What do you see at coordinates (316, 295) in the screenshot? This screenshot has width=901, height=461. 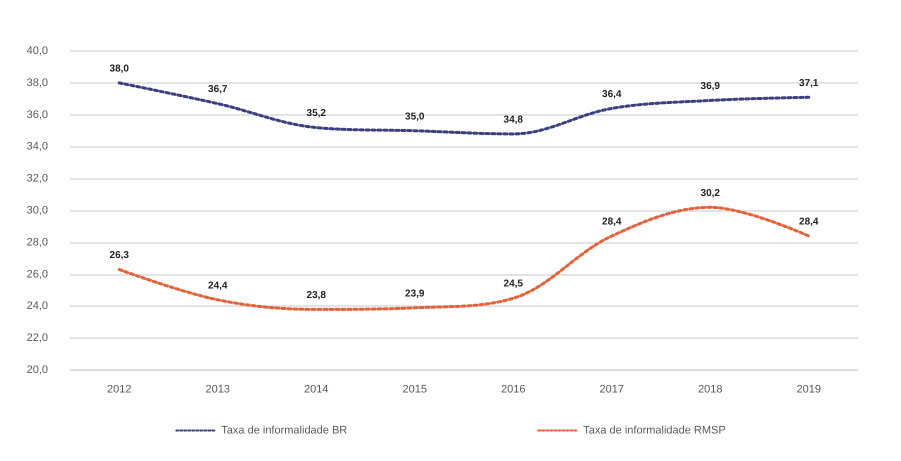 I see `data-label: 23,8` at bounding box center [316, 295].